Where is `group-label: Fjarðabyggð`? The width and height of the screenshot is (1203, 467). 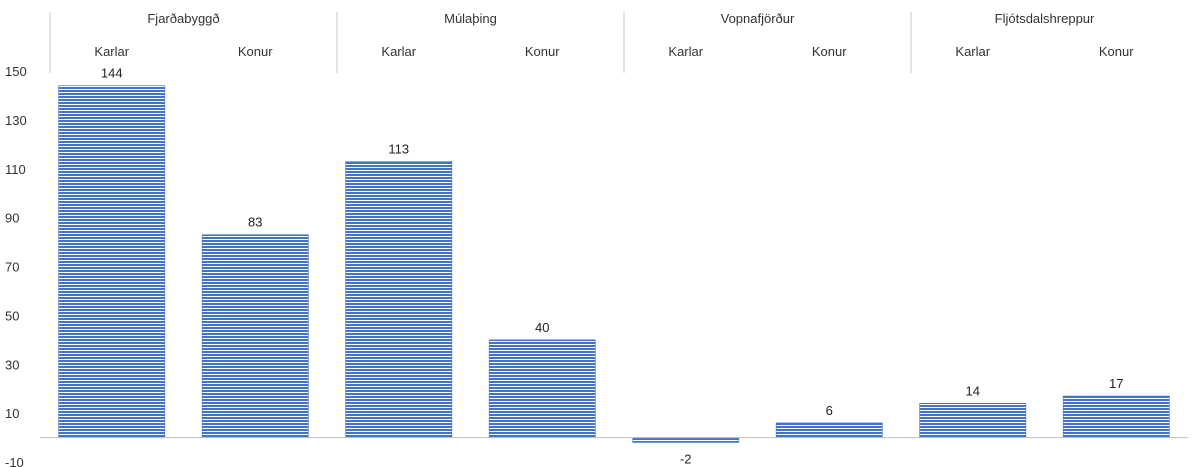
group-label: Fjarðabyggð is located at coordinates (183, 18).